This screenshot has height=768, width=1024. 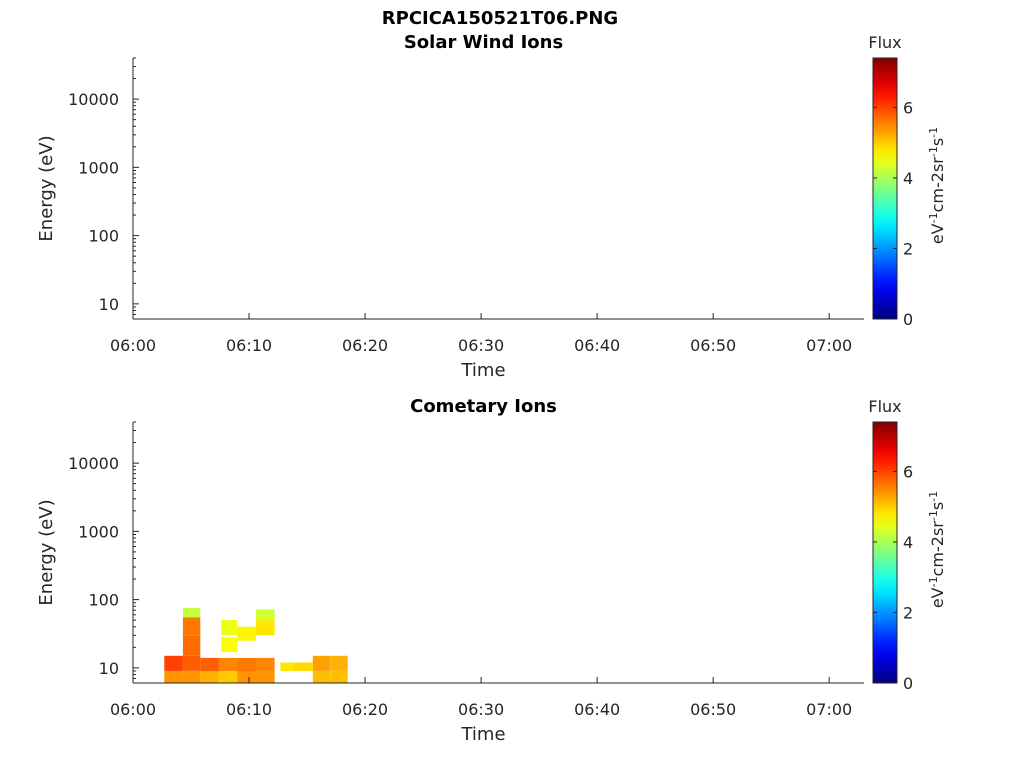 I want to click on figure-title: RPCICA150521T06.PNG, so click(x=500, y=18).